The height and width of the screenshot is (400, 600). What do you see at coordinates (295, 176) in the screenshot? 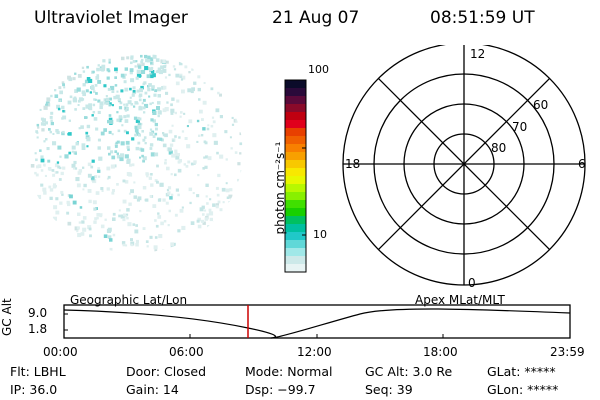
I see `colorbar-frame` at bounding box center [295, 176].